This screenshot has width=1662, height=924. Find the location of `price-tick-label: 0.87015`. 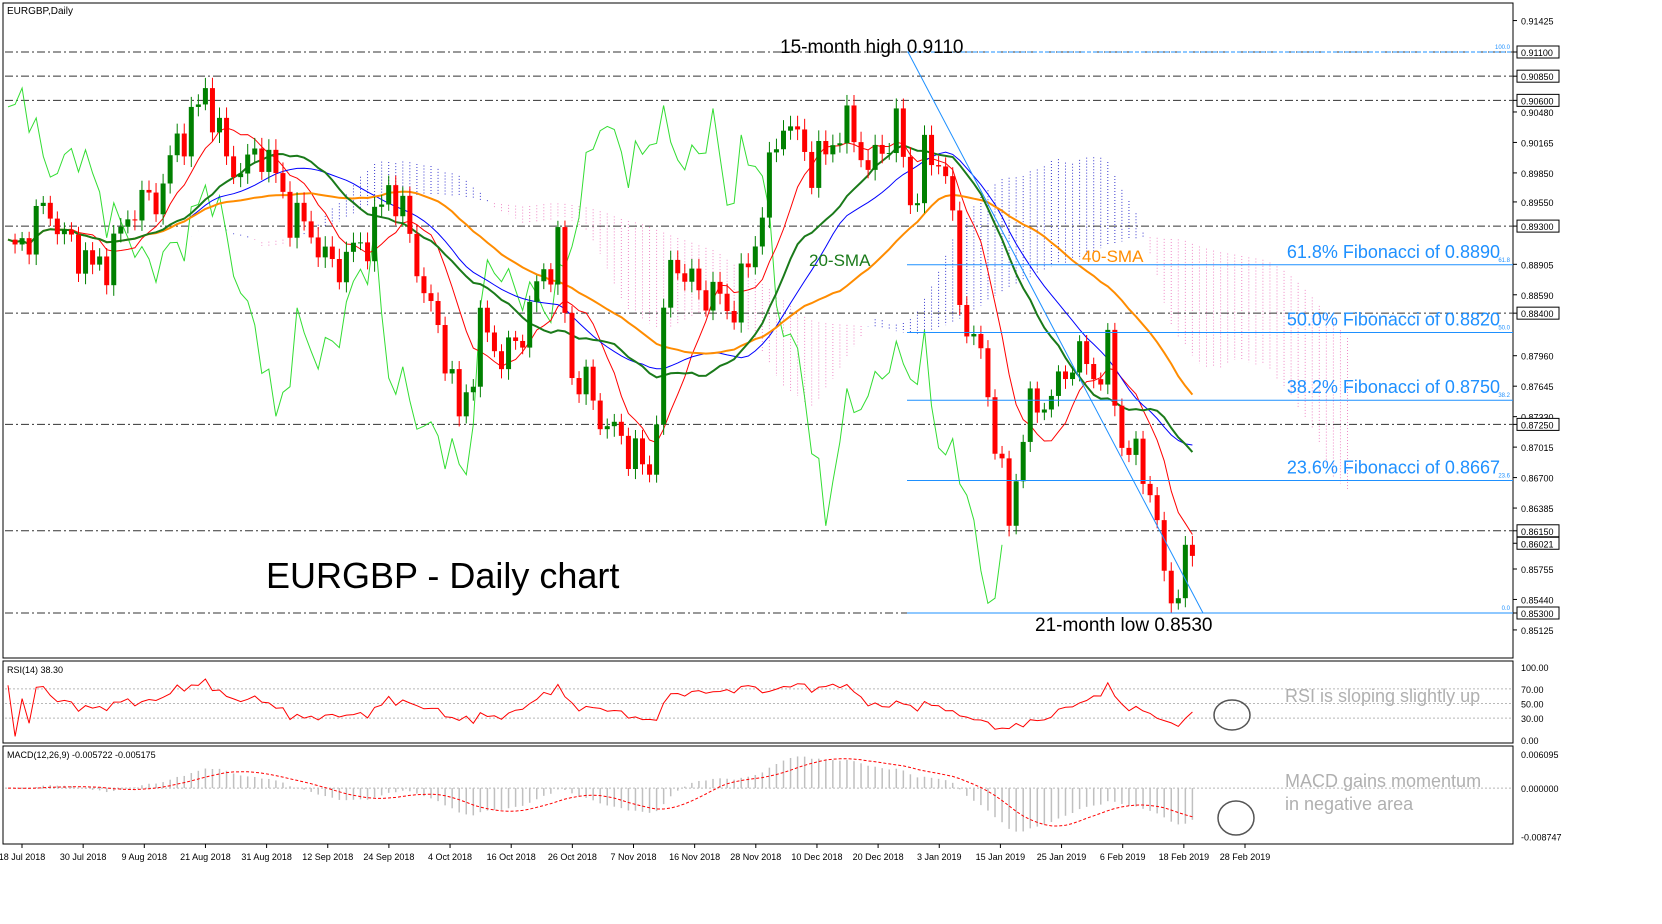

price-tick-label: 0.87015 is located at coordinates (1537, 448).